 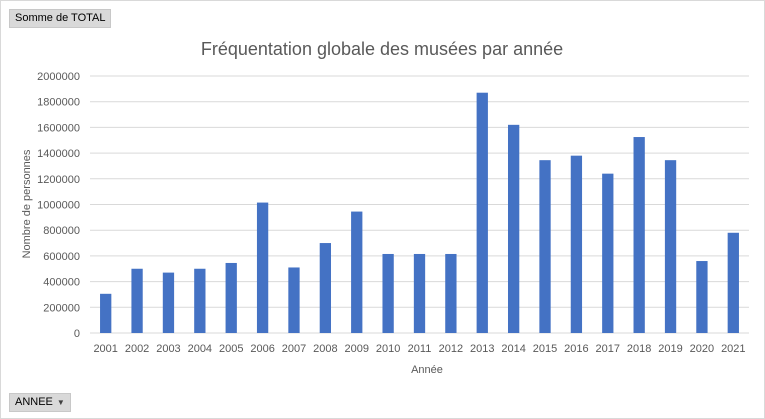 I want to click on y-tick-label: 1600000, so click(x=58, y=128).